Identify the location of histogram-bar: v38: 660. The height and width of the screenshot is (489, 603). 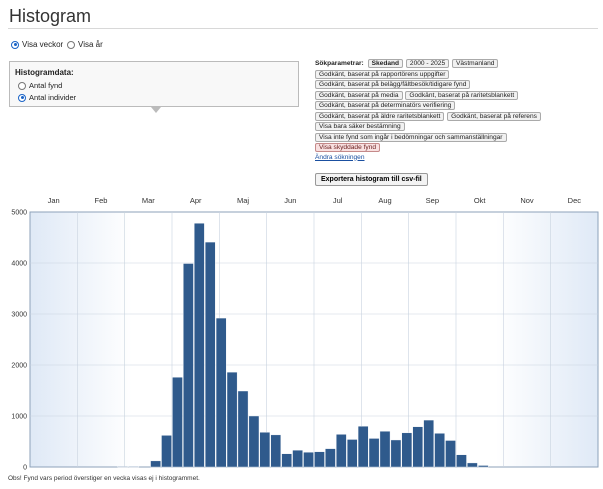
(439, 450).